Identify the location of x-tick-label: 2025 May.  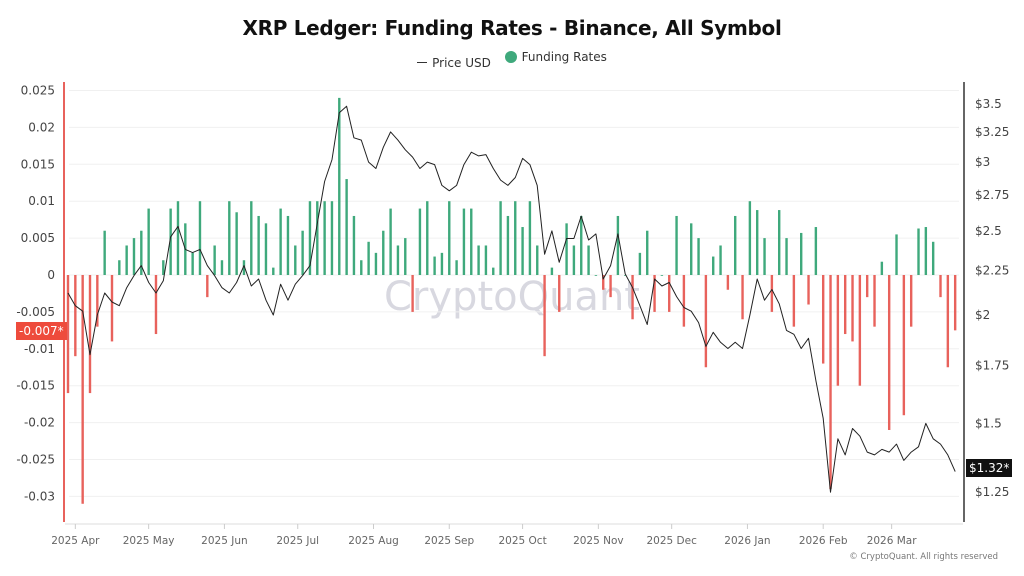
(149, 541).